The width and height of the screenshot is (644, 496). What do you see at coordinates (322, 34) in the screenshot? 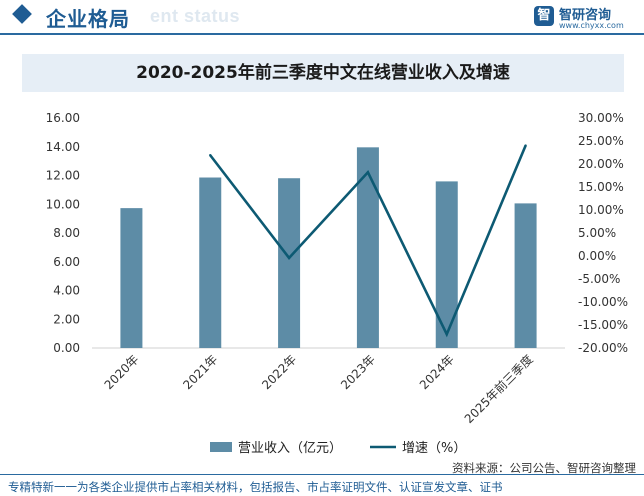
I see `header-divider` at bounding box center [322, 34].